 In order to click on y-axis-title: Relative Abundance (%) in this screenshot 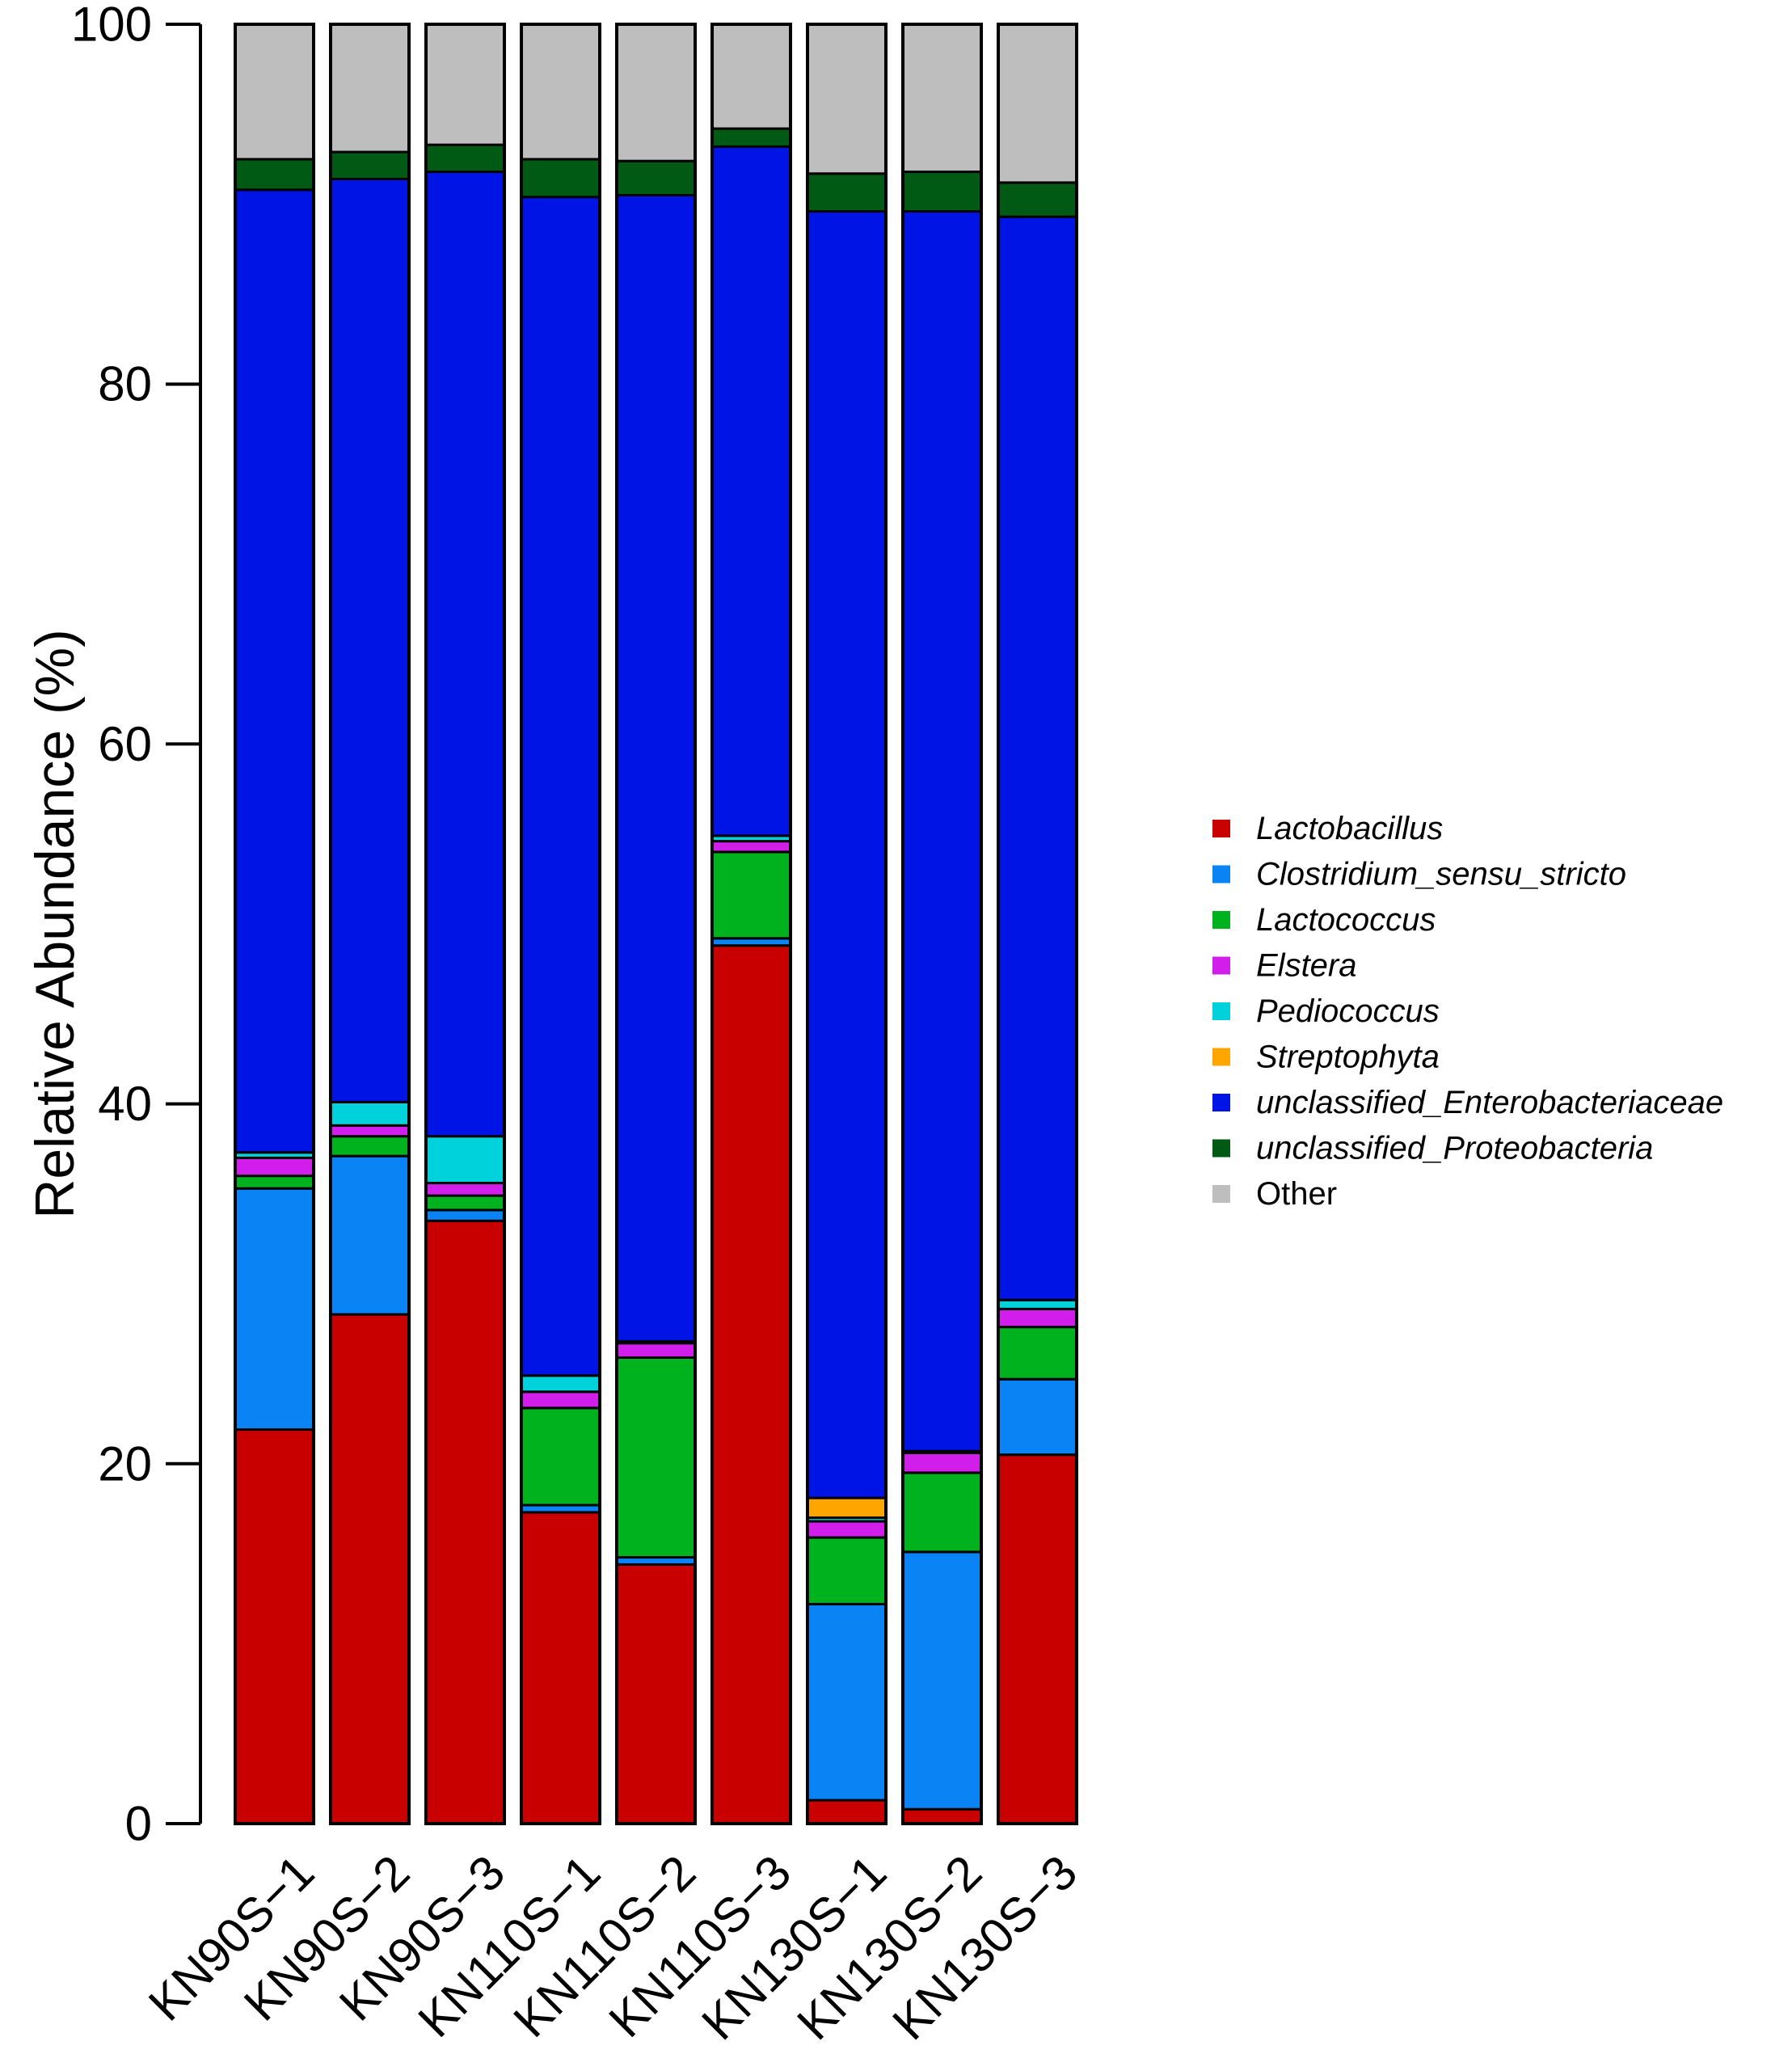, I will do `click(55, 924)`.